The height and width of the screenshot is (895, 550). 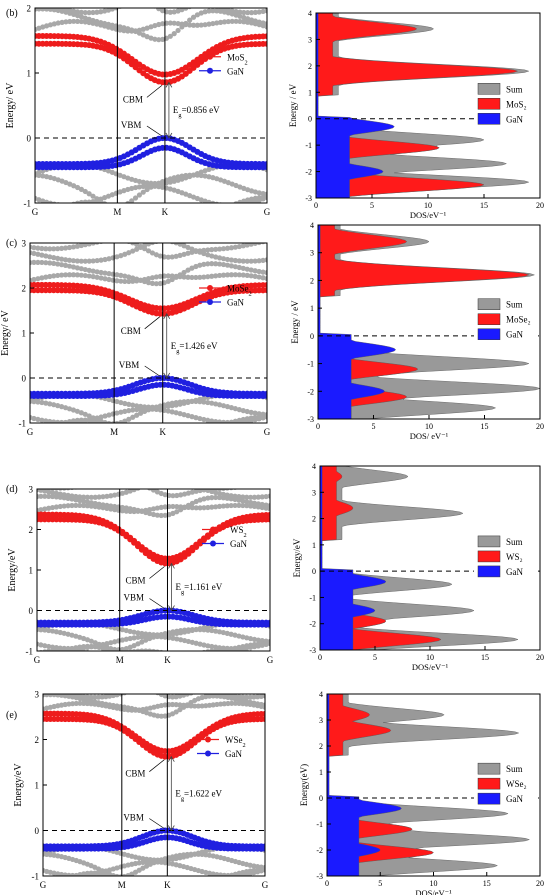 I want to click on dos-area-gan, so click(x=364, y=785).